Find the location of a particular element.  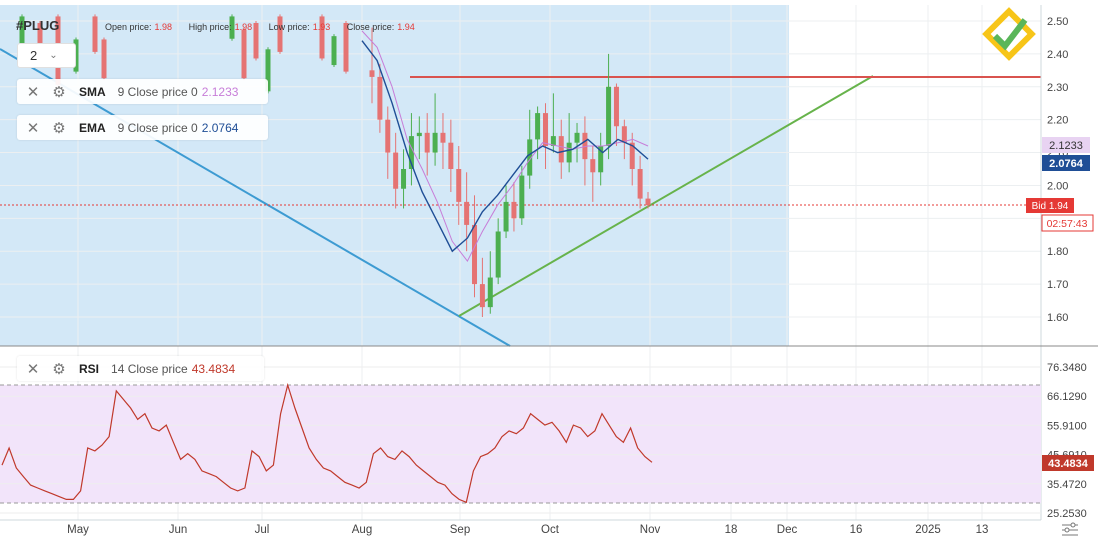

time-tick-label: 2025 is located at coordinates (928, 530).